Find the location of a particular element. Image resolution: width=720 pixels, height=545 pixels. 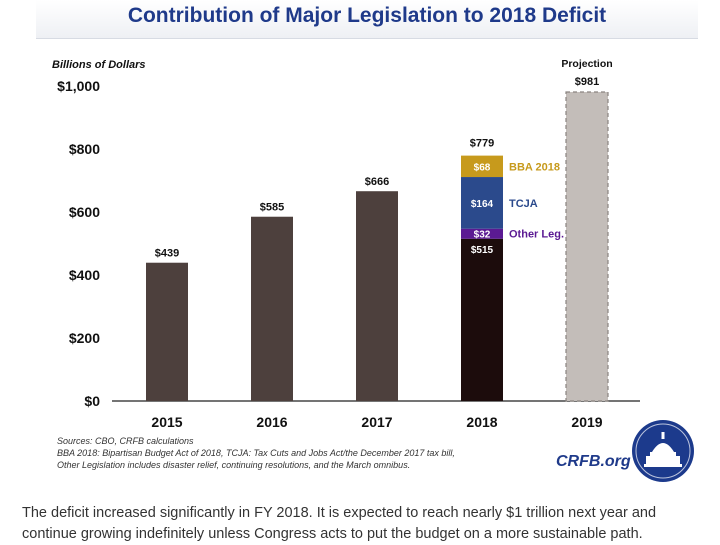

segment-label-bba-2018: $68 is located at coordinates (482, 167).